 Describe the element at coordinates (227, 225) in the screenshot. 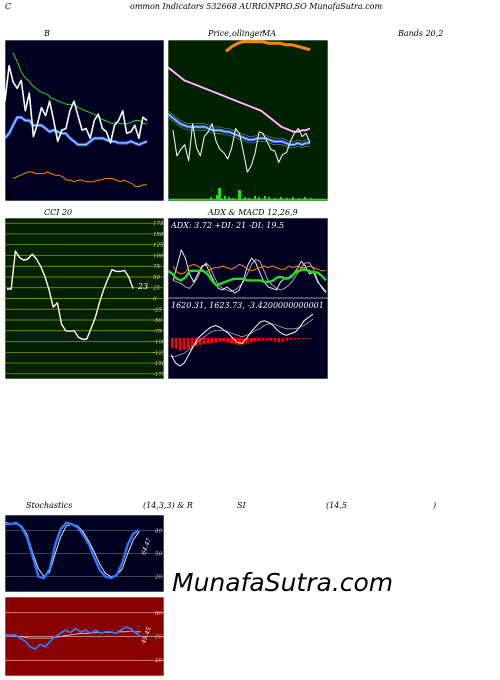

I see `adx-values: ADX: 3.72 +DI: 21 -DI: 19.5` at that location.